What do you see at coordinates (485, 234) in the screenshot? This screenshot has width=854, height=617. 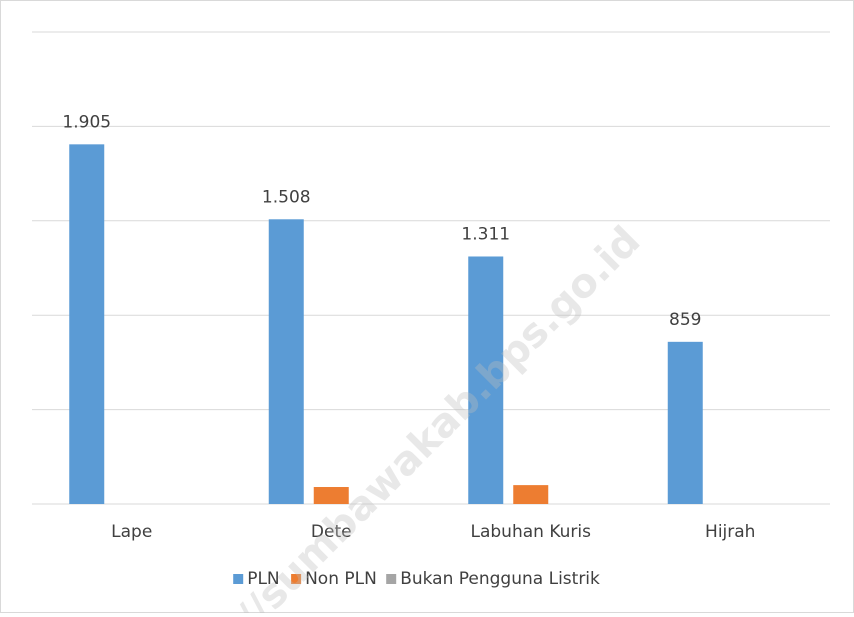 I see `data-label: 1.311` at bounding box center [485, 234].